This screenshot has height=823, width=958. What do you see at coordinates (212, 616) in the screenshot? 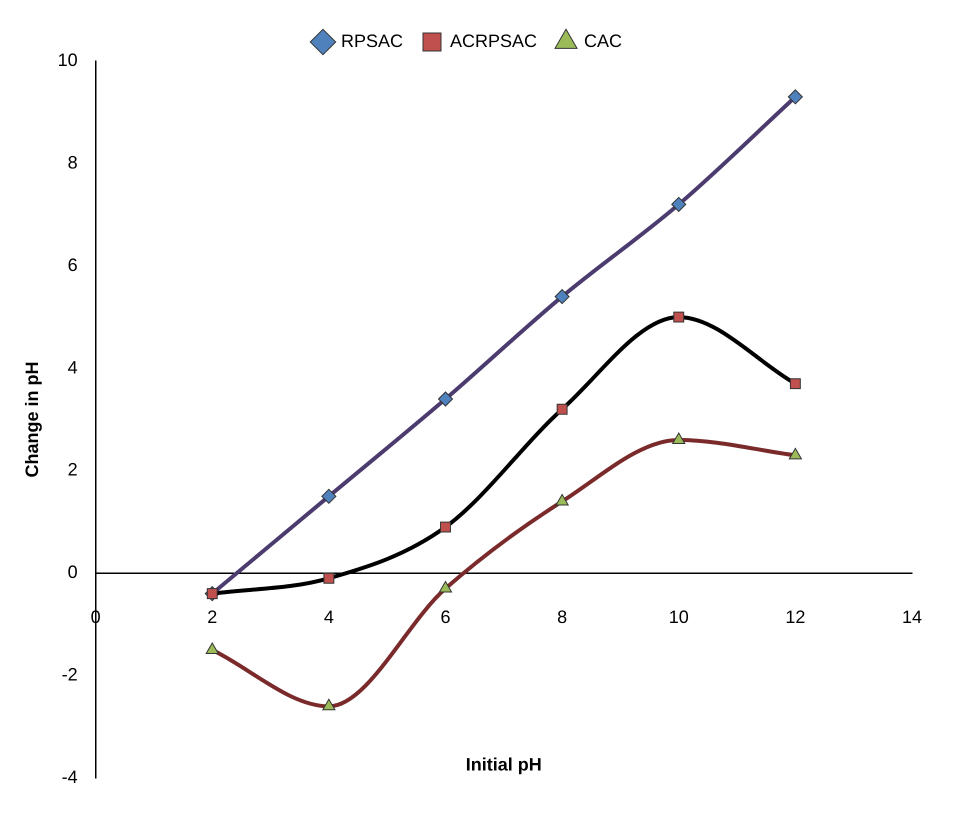
I see `x-tick-label: 2` at bounding box center [212, 616].